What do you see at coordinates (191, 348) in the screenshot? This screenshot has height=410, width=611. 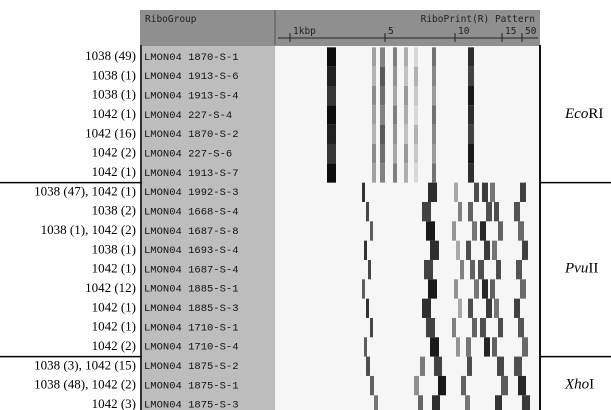 I see `ribogroup-label: LMON04 1710-S-4` at bounding box center [191, 348].